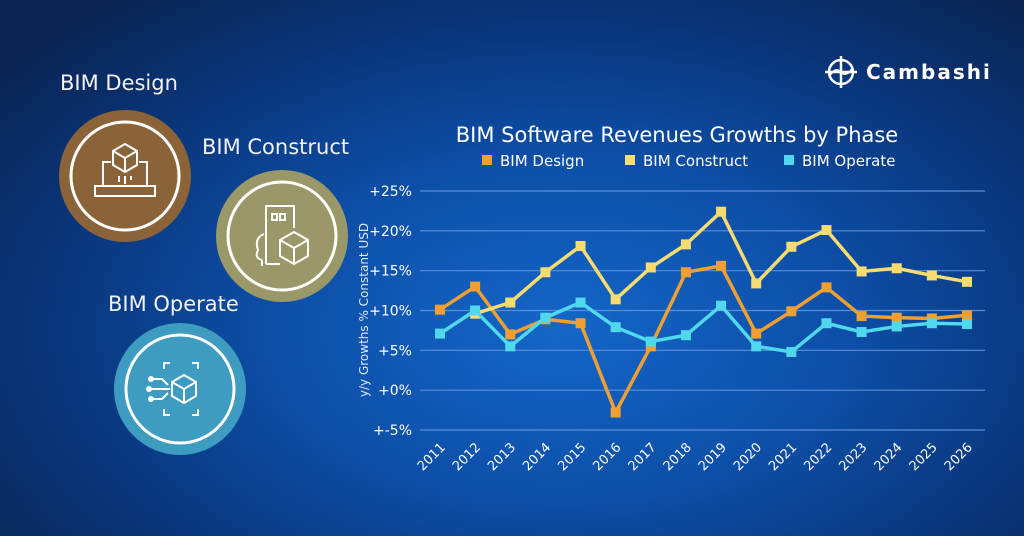  What do you see at coordinates (929, 72) in the screenshot?
I see `brand-name: Cambashi` at bounding box center [929, 72].